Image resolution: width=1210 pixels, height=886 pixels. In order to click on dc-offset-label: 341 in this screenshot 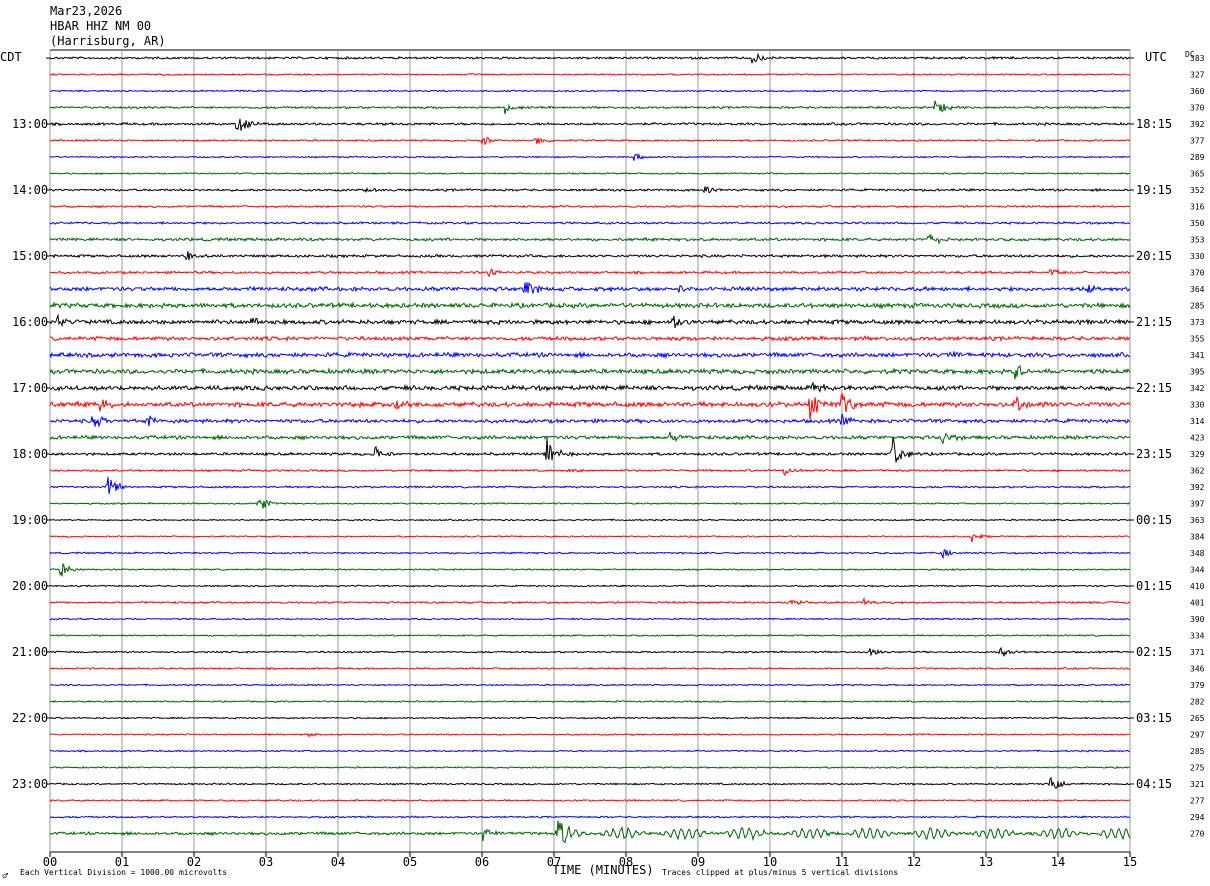, I will do `click(1197, 355)`.